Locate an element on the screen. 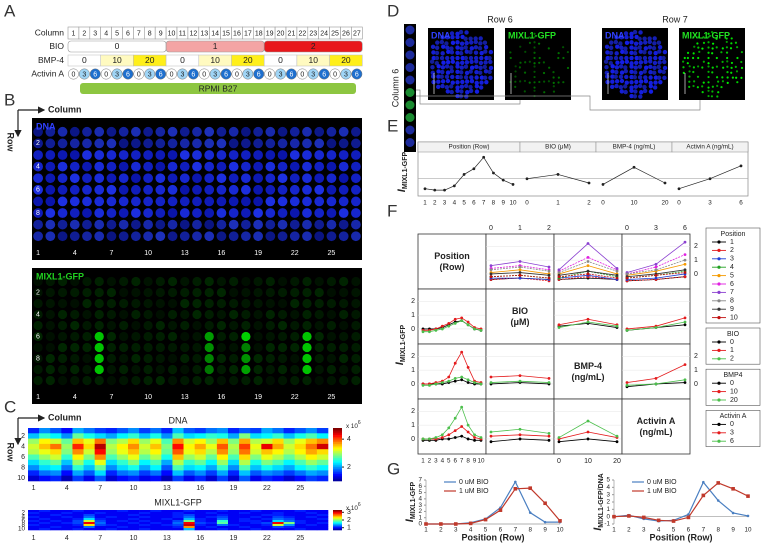 The height and width of the screenshot is (543, 764). panel-label: E is located at coordinates (392, 125).